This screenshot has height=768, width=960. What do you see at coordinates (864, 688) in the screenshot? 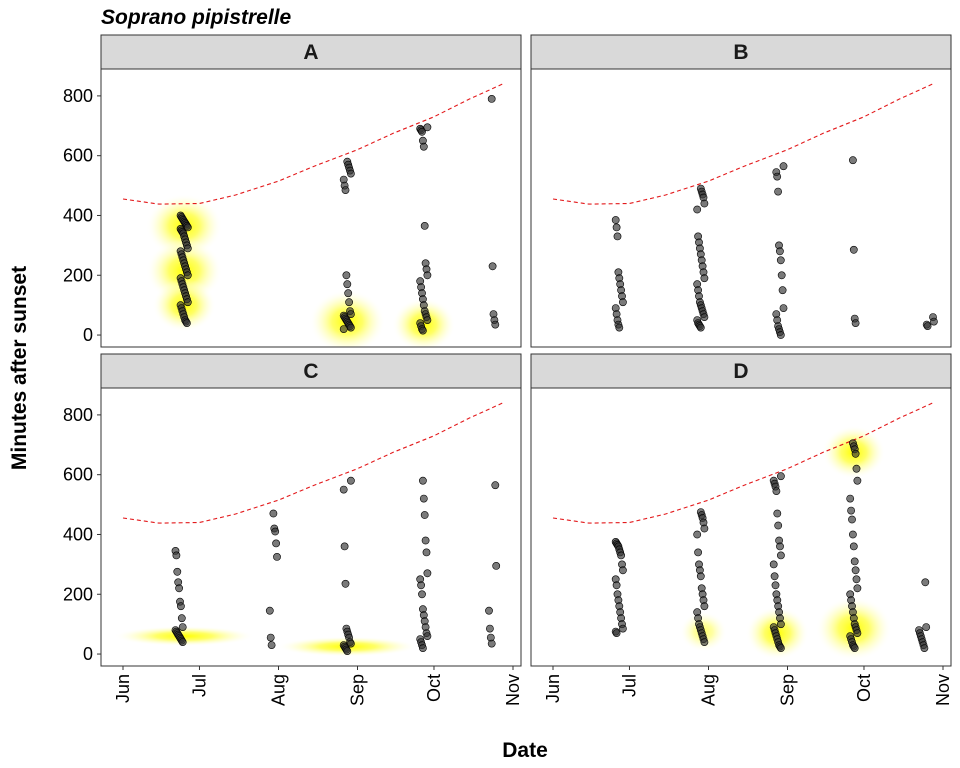
I see `x-tick-label: Oct` at bounding box center [864, 688].